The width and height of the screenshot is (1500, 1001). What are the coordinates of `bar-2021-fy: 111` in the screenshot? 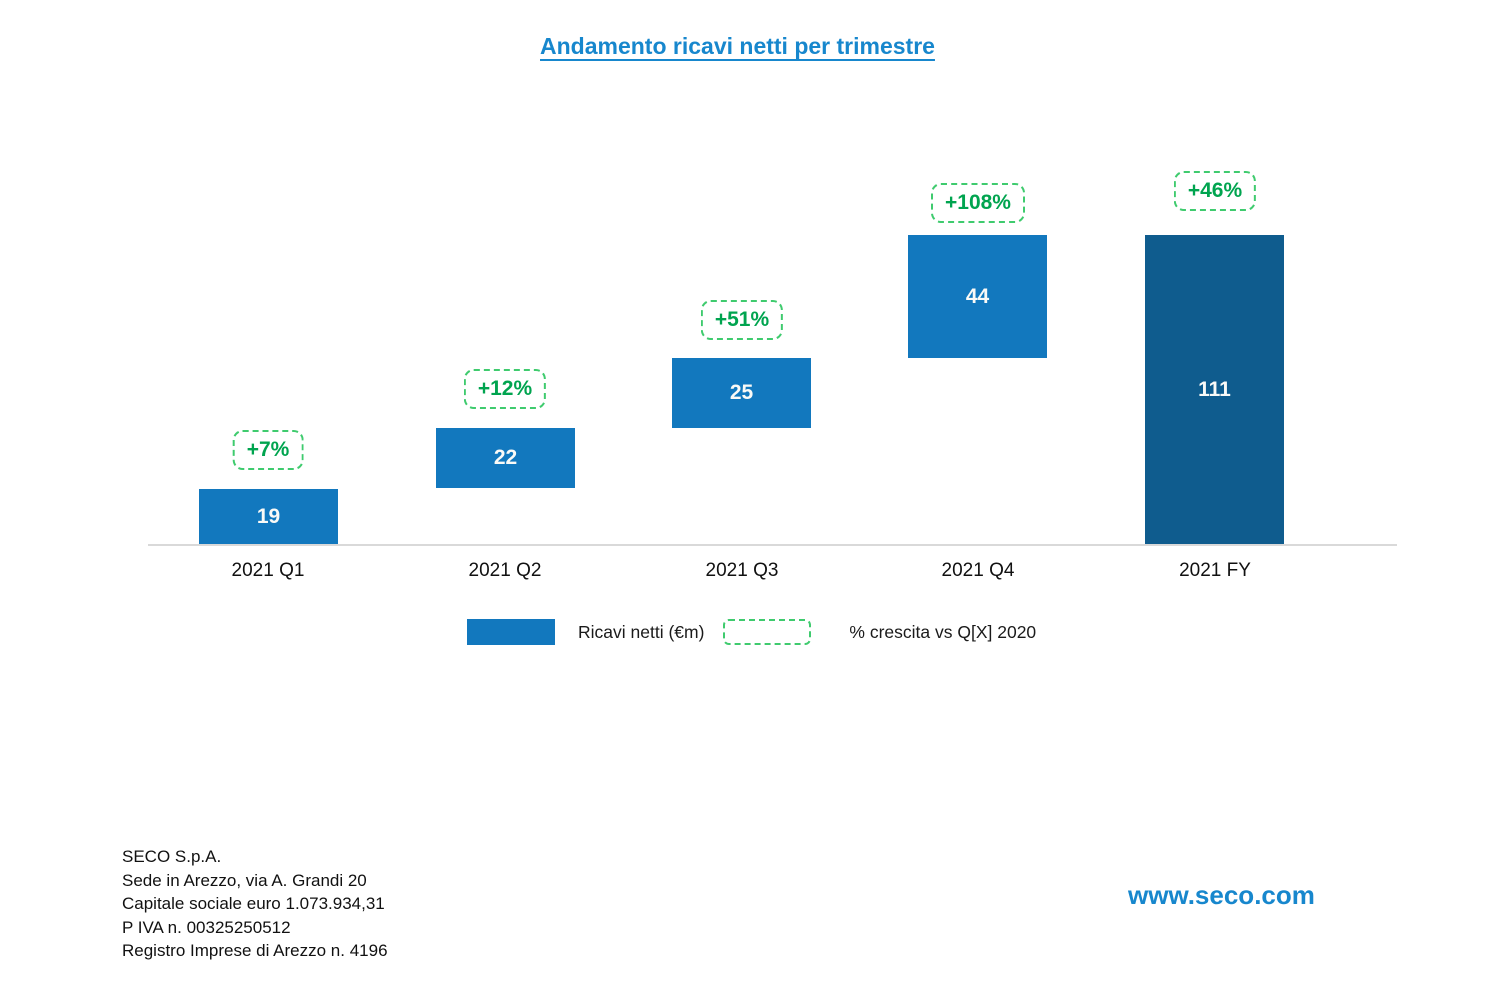 It's located at (1214, 389).